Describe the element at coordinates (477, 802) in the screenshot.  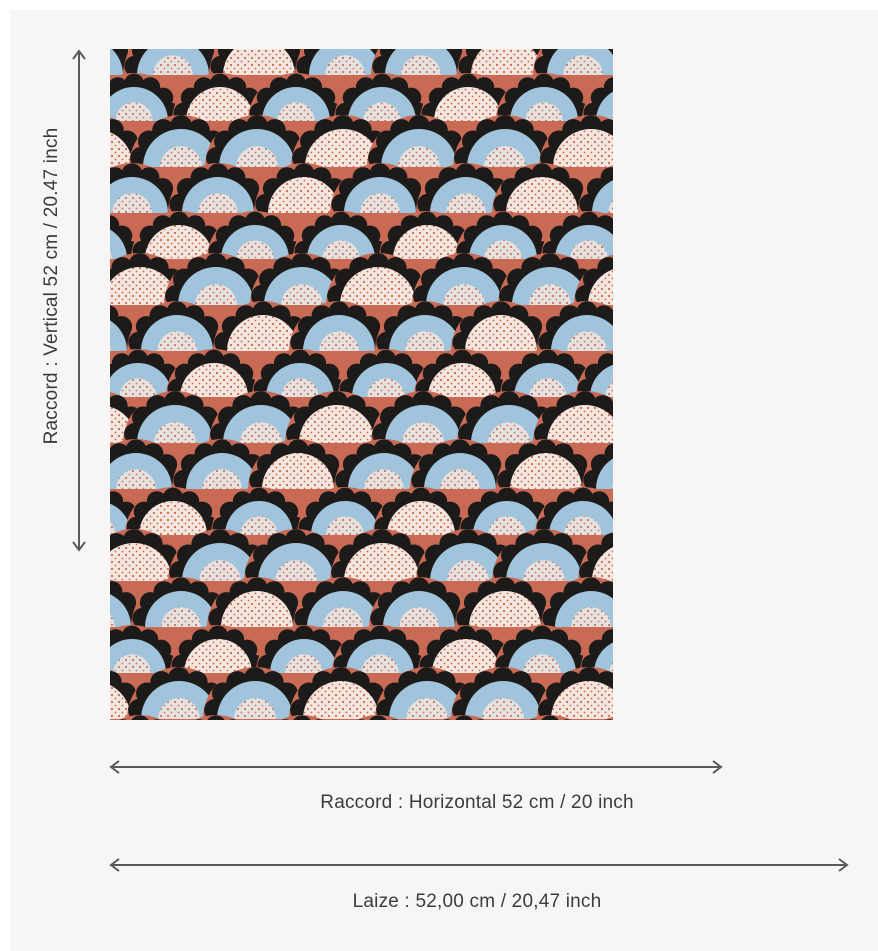
I see `horizontal-repeat-label: Raccord : Horizontal 52 cm / 20 inch` at that location.